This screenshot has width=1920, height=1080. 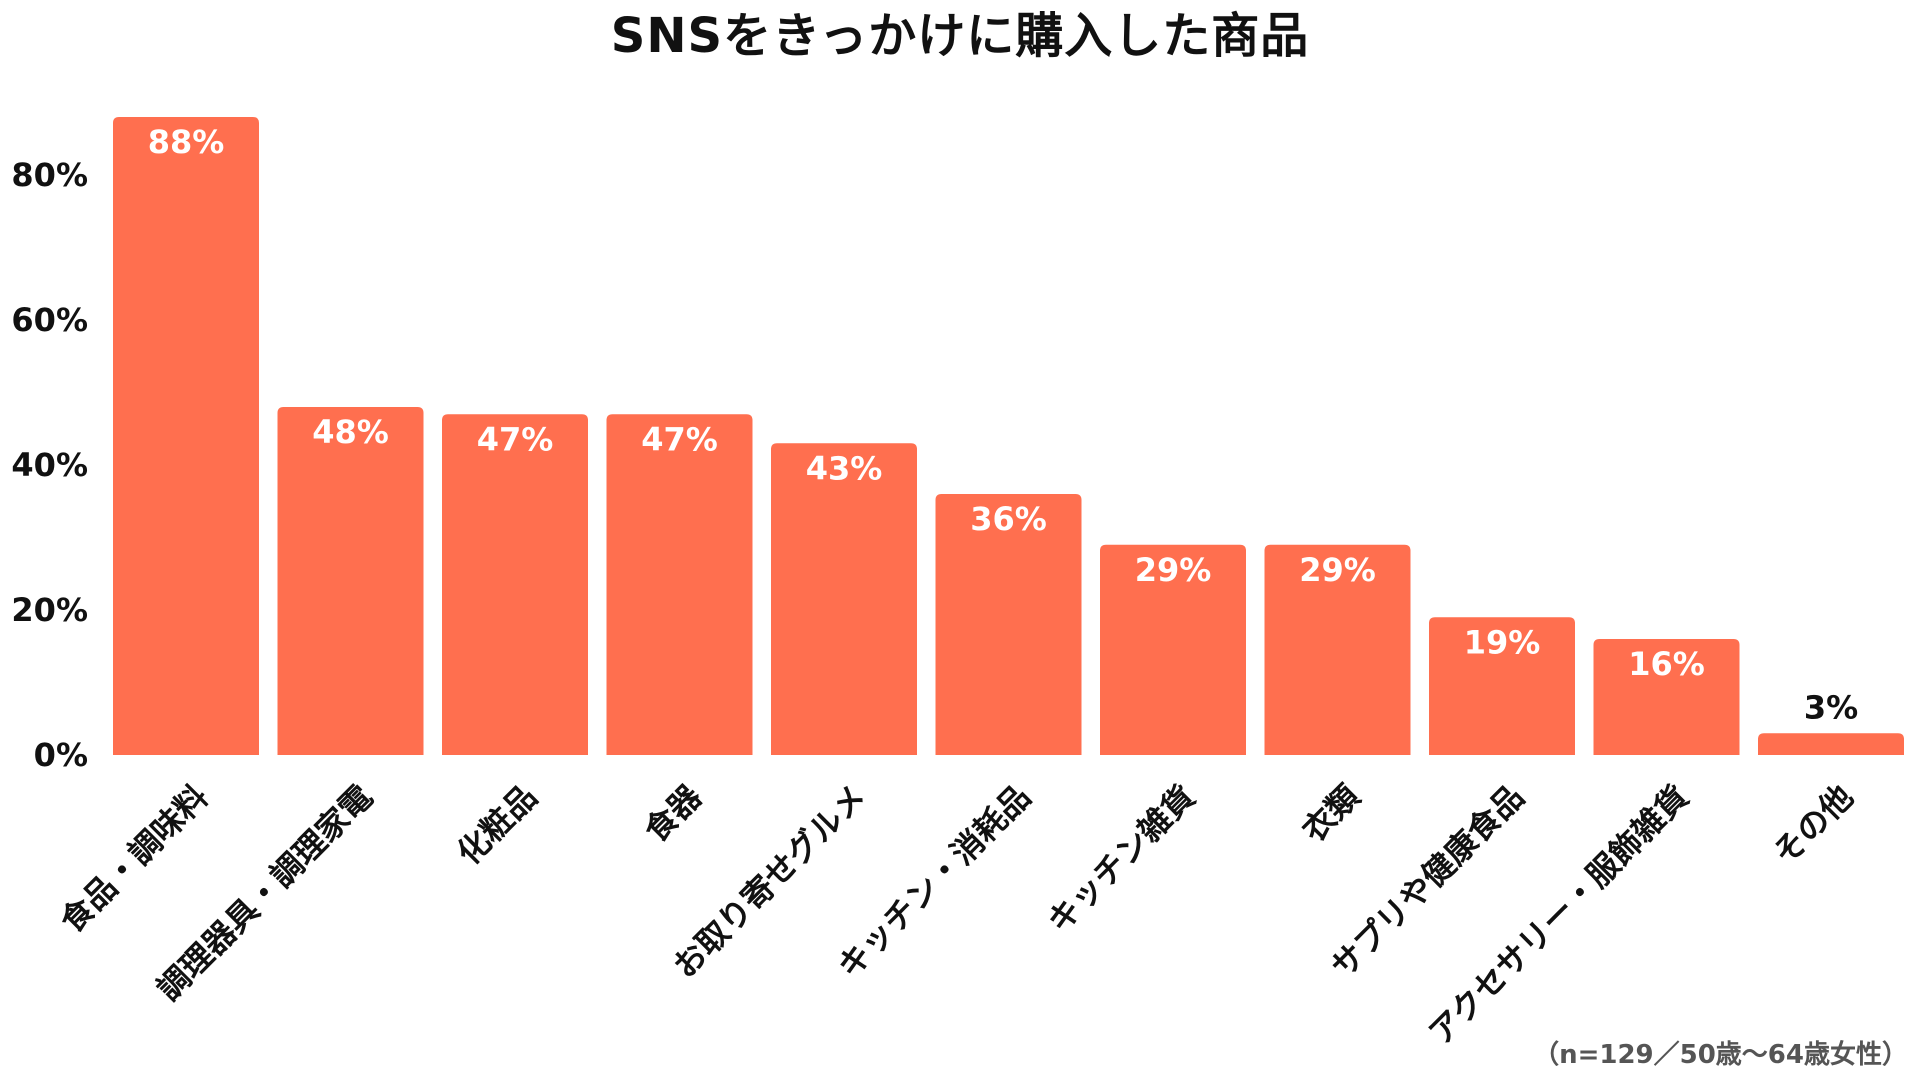 What do you see at coordinates (1331, 813) in the screenshot?
I see `category-label: 衣類` at bounding box center [1331, 813].